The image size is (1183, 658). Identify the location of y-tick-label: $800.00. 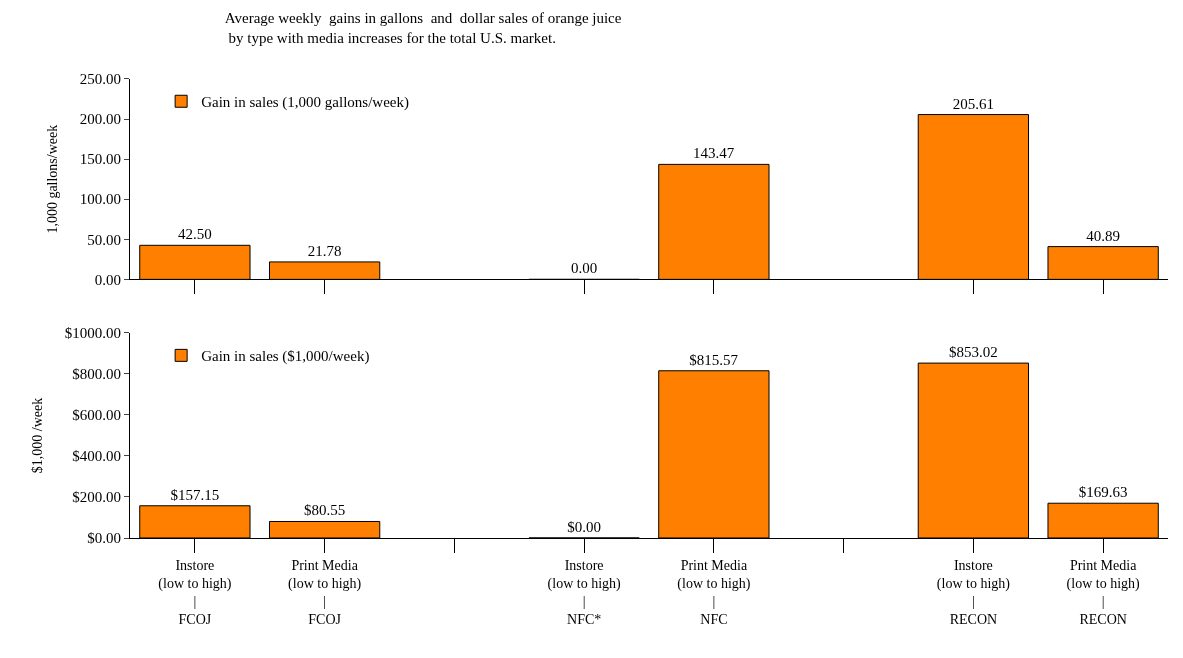
(96, 374).